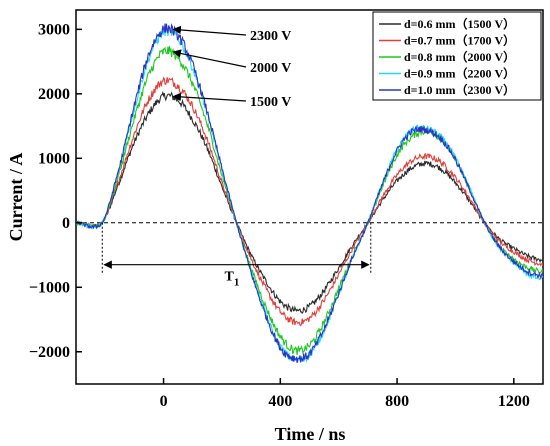  What do you see at coordinates (270, 102) in the screenshot?
I see `voltage-annotation: 1500 V` at bounding box center [270, 102].